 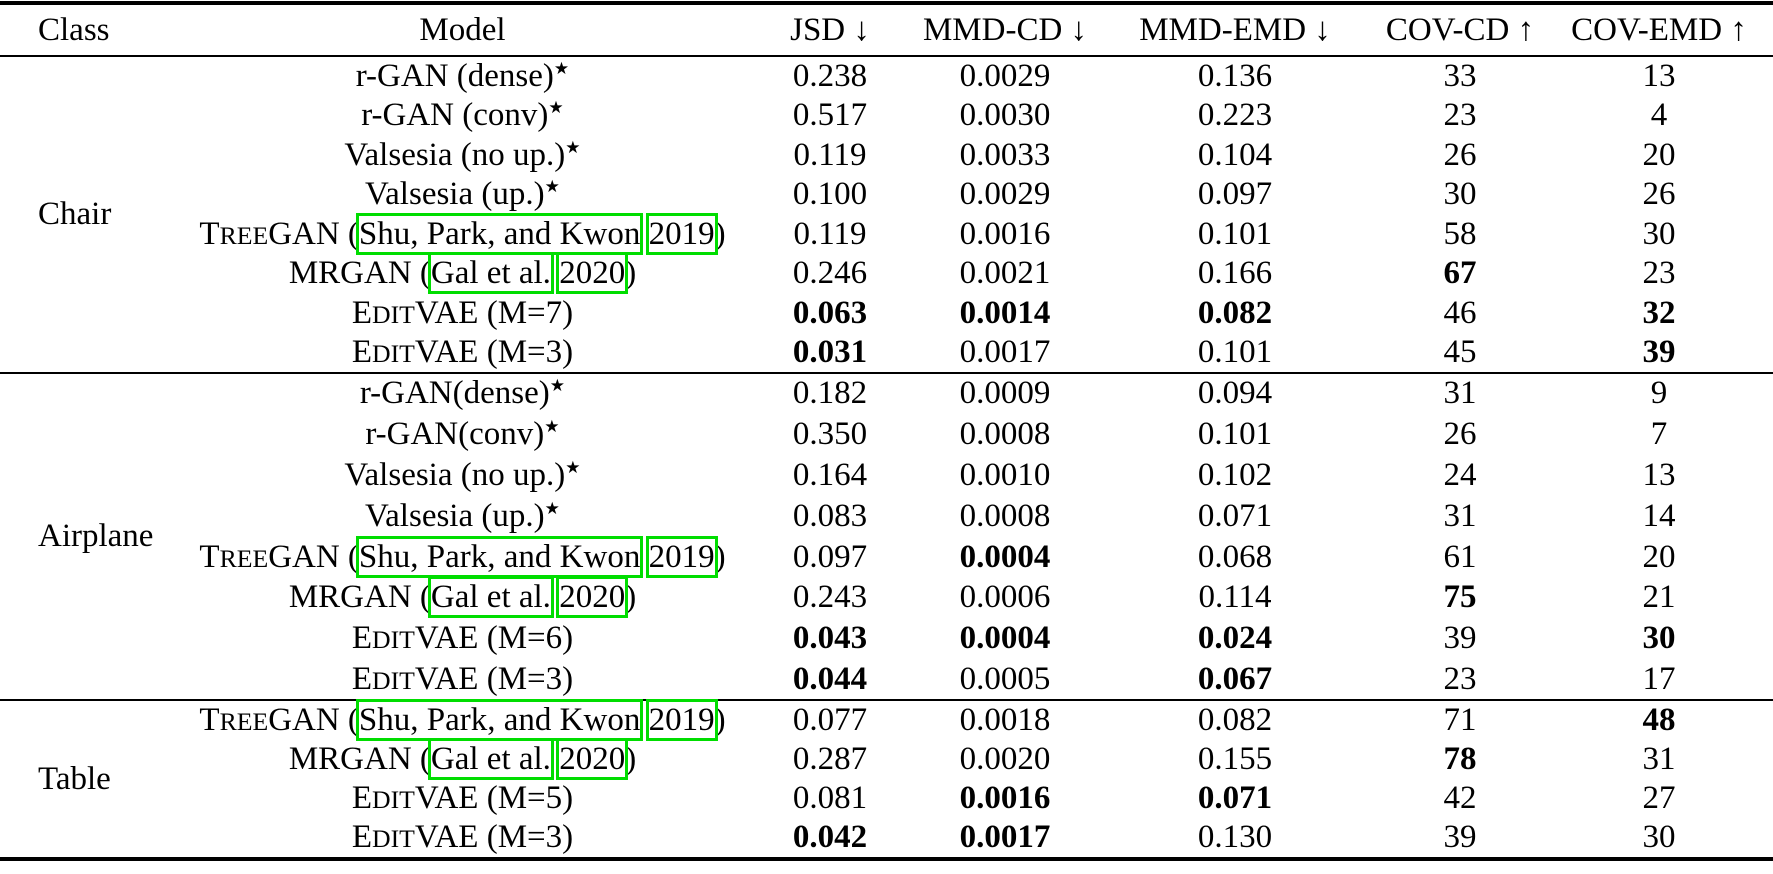 I want to click on metric-value: 0.071, so click(x=1235, y=798).